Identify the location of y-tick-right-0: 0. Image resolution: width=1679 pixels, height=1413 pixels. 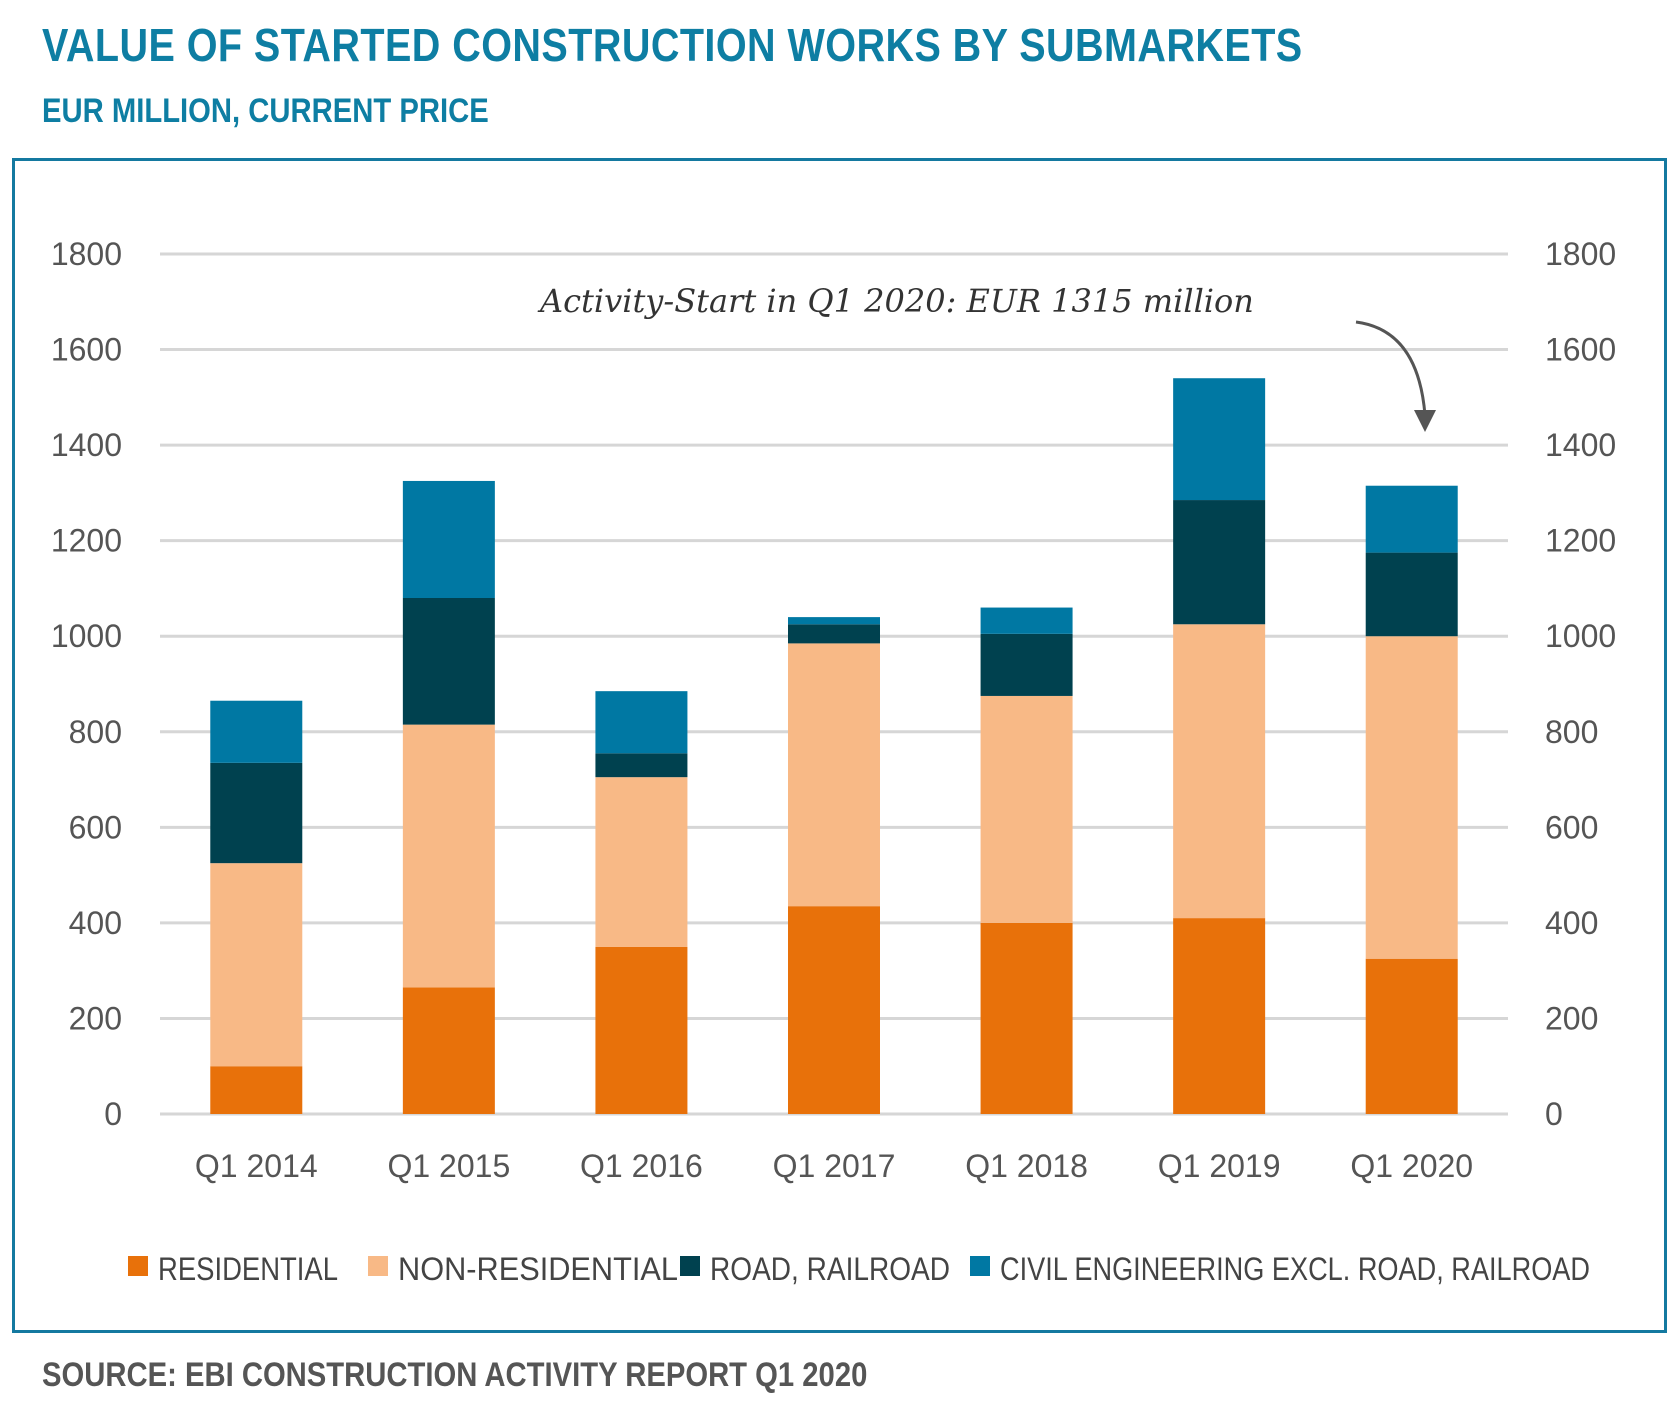
(1554, 1114).